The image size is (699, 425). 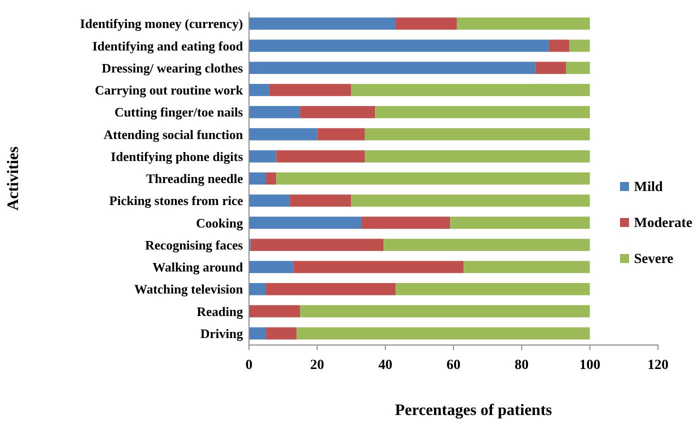 What do you see at coordinates (222, 333) in the screenshot?
I see `y-tick-label: Driving` at bounding box center [222, 333].